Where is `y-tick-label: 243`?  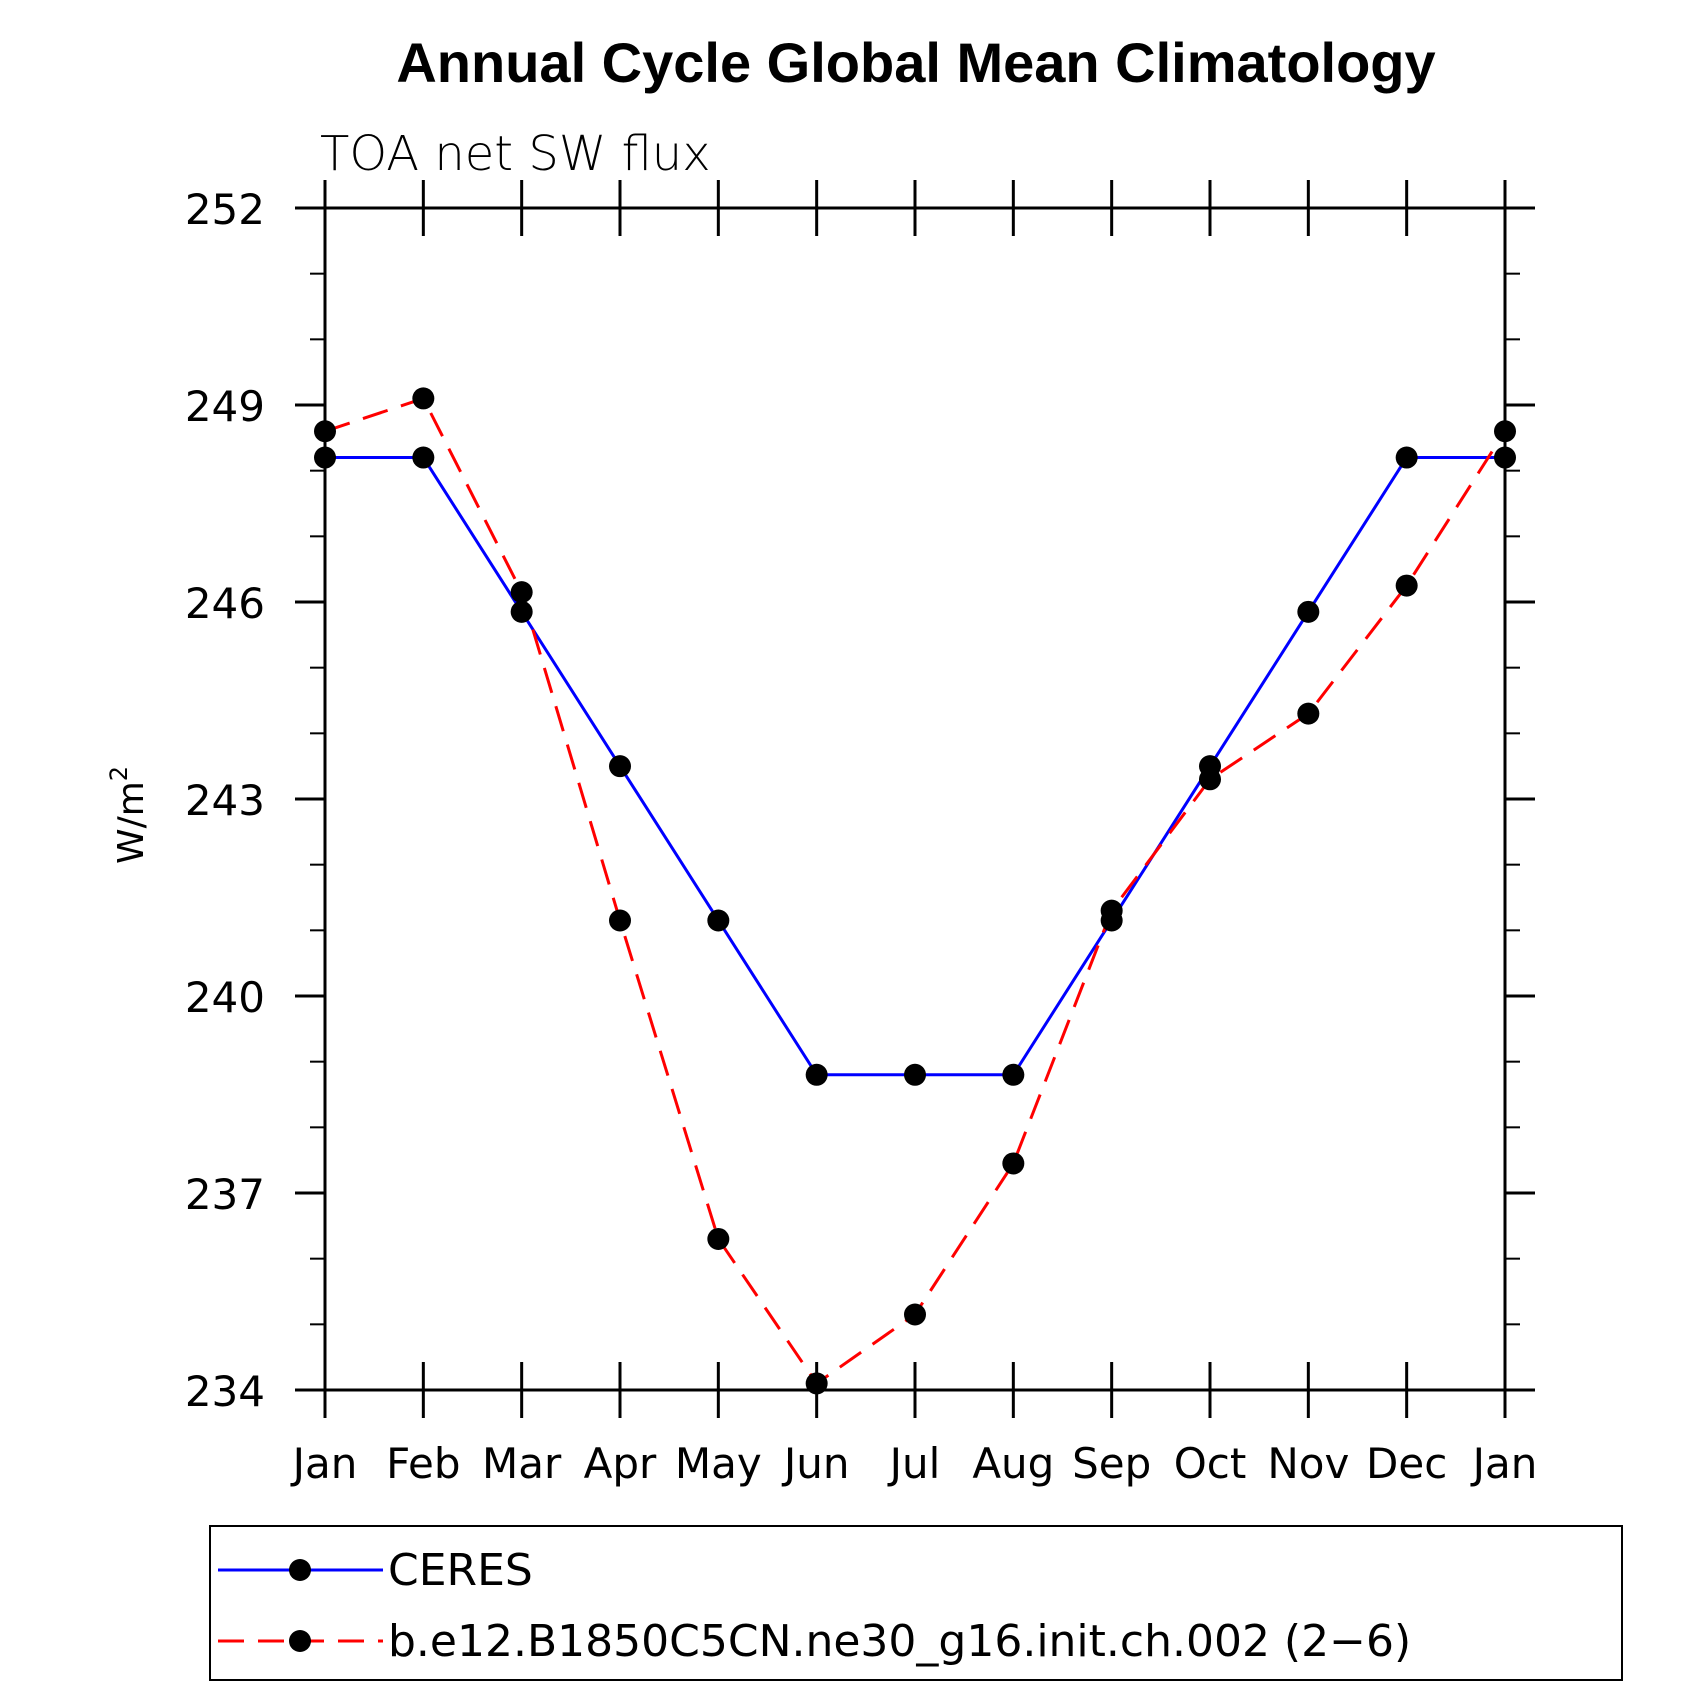
y-tick-label: 243 is located at coordinates (225, 800).